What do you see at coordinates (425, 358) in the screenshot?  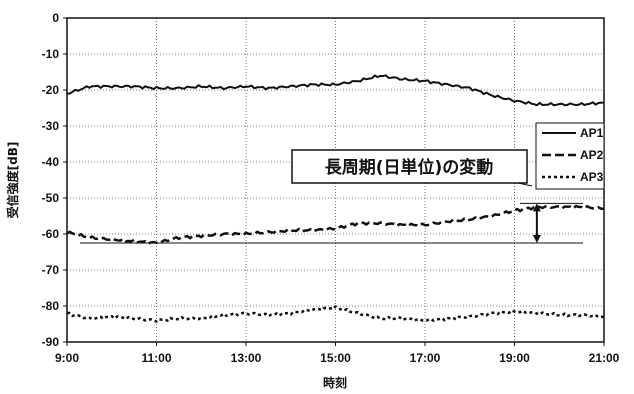 I see `x-tick-label: 17:00` at bounding box center [425, 358].